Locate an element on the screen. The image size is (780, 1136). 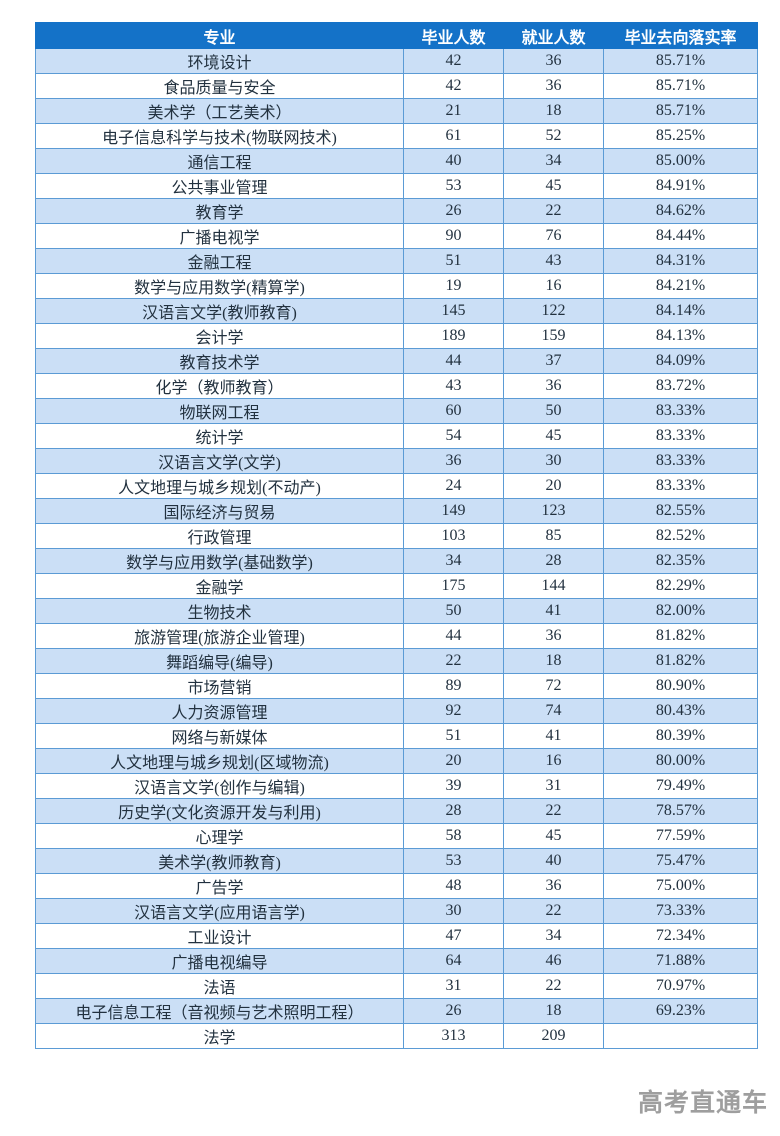
employed-cell: 46 is located at coordinates (553, 961).